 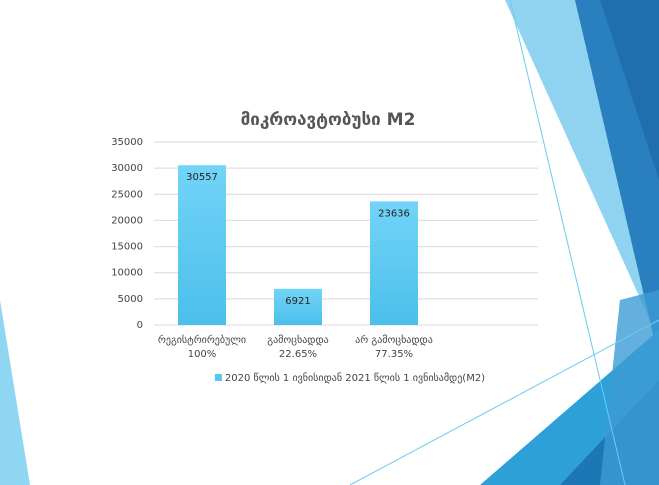 I want to click on y-tick-label: 35000, so click(x=127, y=142).